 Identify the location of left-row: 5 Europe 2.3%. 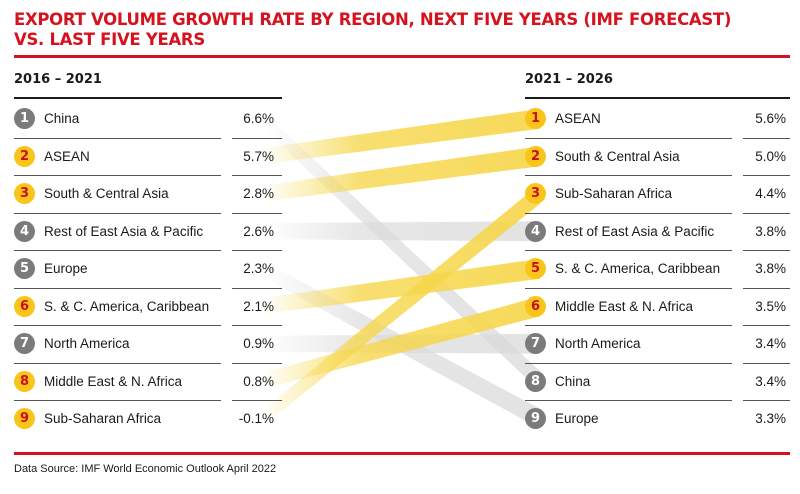
(148, 269).